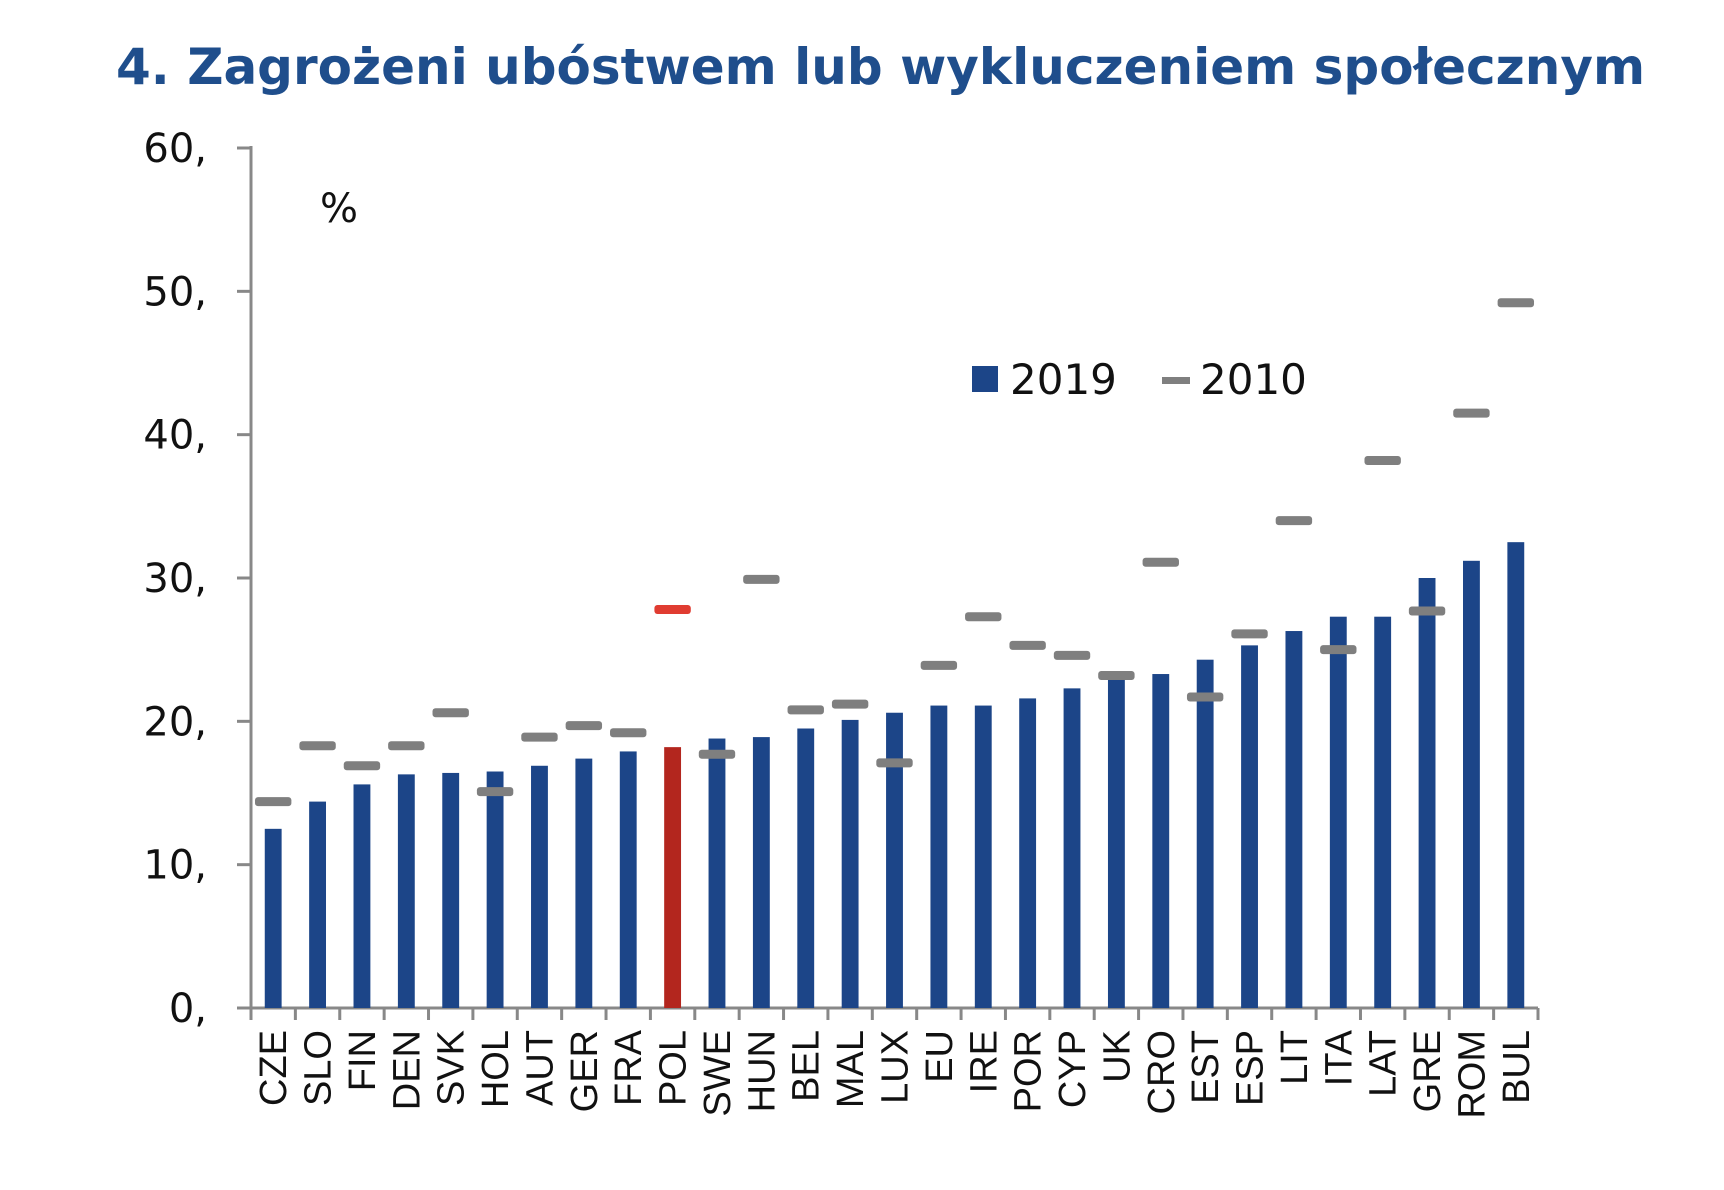 Image resolution: width=1724 pixels, height=1190 pixels. Describe the element at coordinates (175, 292) in the screenshot. I see `y-tick-label: 50,` at that location.